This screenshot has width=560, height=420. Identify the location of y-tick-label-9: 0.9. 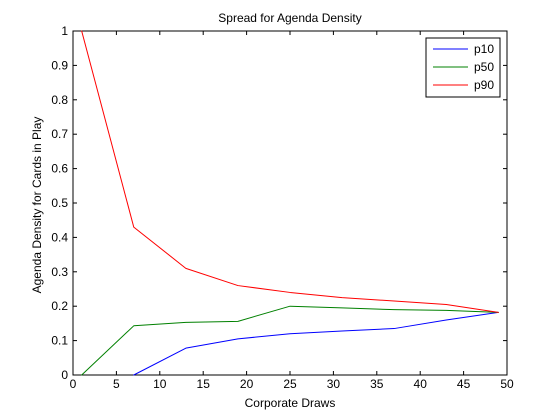
(59, 65).